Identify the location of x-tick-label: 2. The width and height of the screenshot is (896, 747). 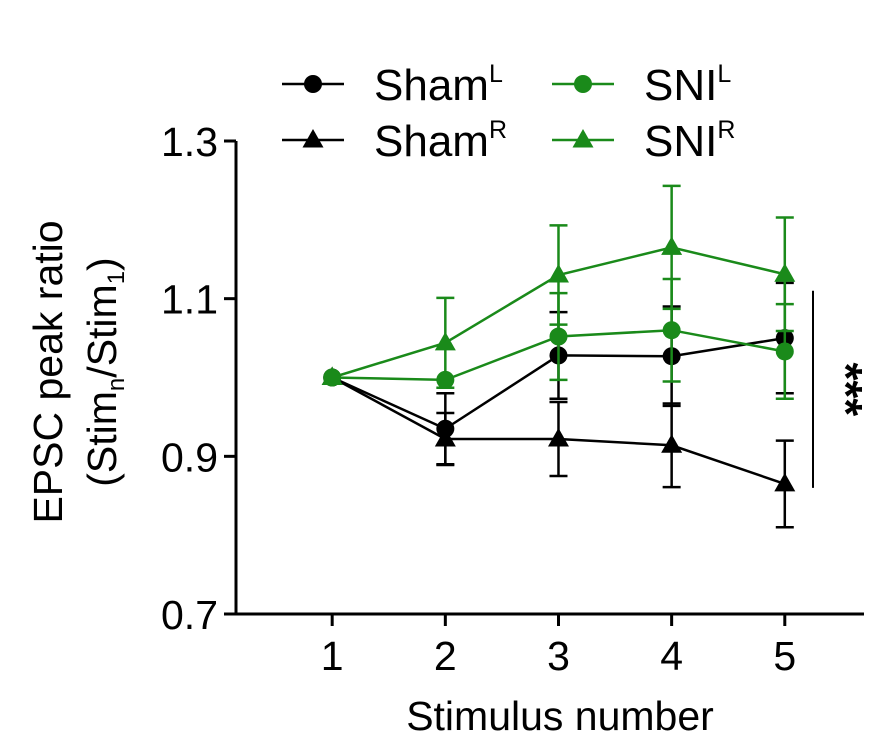
(445, 656).